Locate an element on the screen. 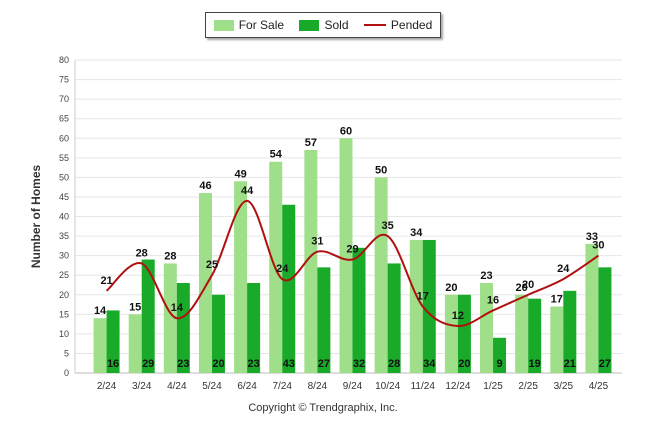 This screenshot has width=646, height=439. y-tick-label: 35 is located at coordinates (64, 236).